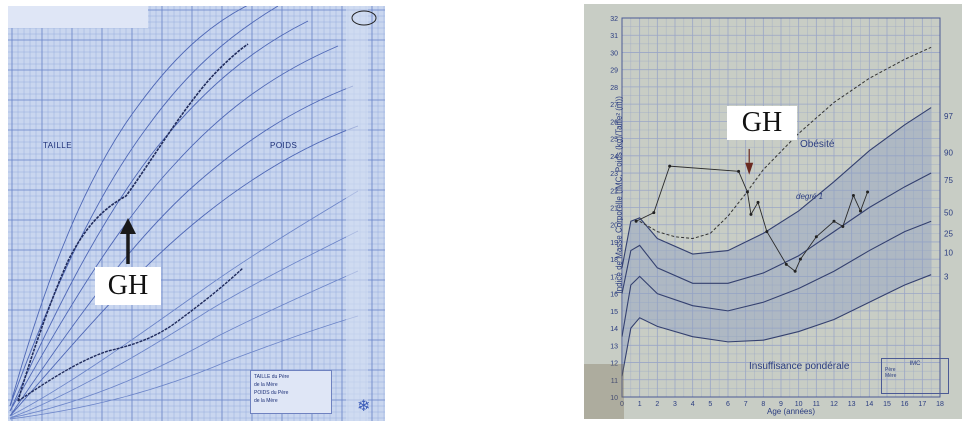 The height and width of the screenshot is (423, 966). Describe the element at coordinates (614, 398) in the screenshot. I see `y-tick-label: 10` at that location.